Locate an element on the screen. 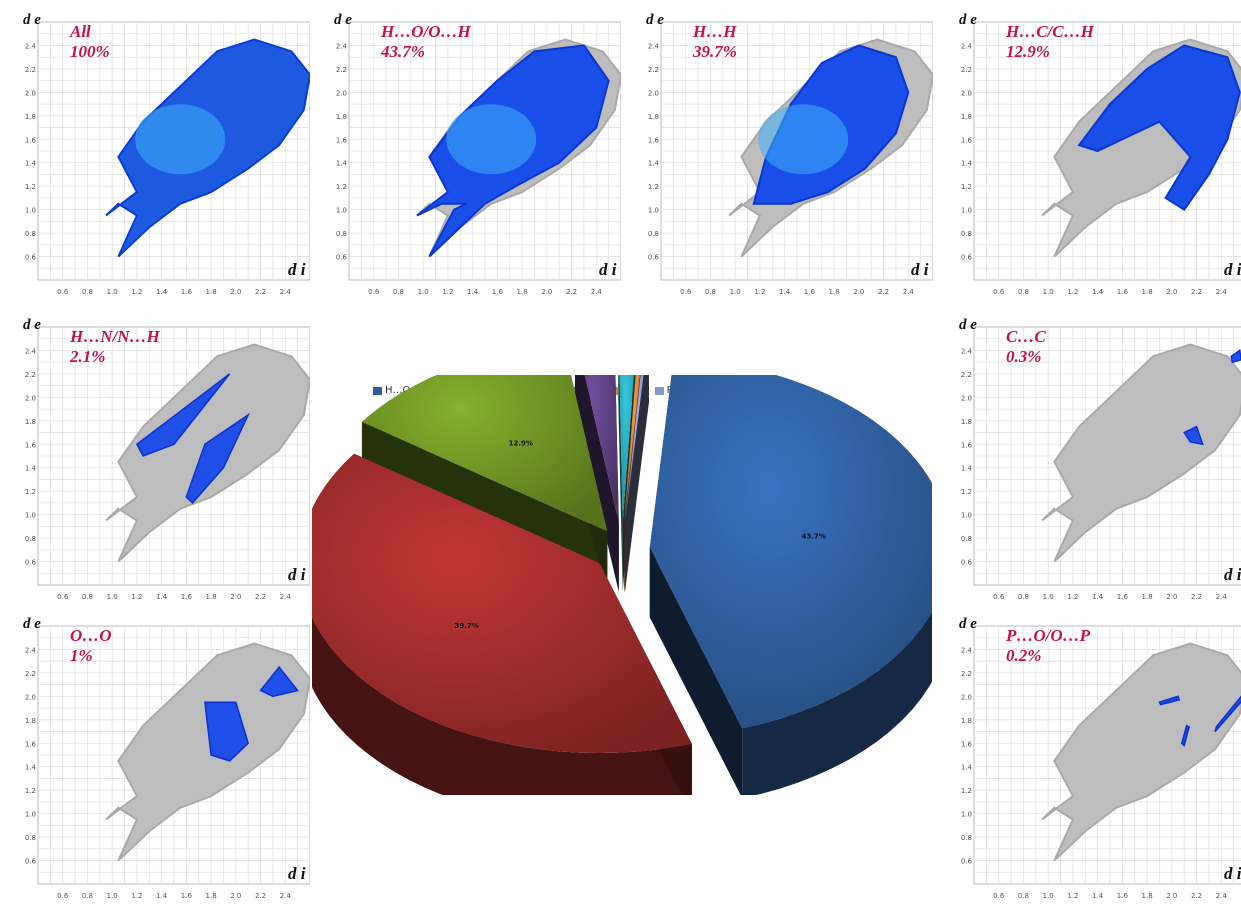 This screenshot has width=1241, height=907. y-axis-label: d e is located at coordinates (32, 20).